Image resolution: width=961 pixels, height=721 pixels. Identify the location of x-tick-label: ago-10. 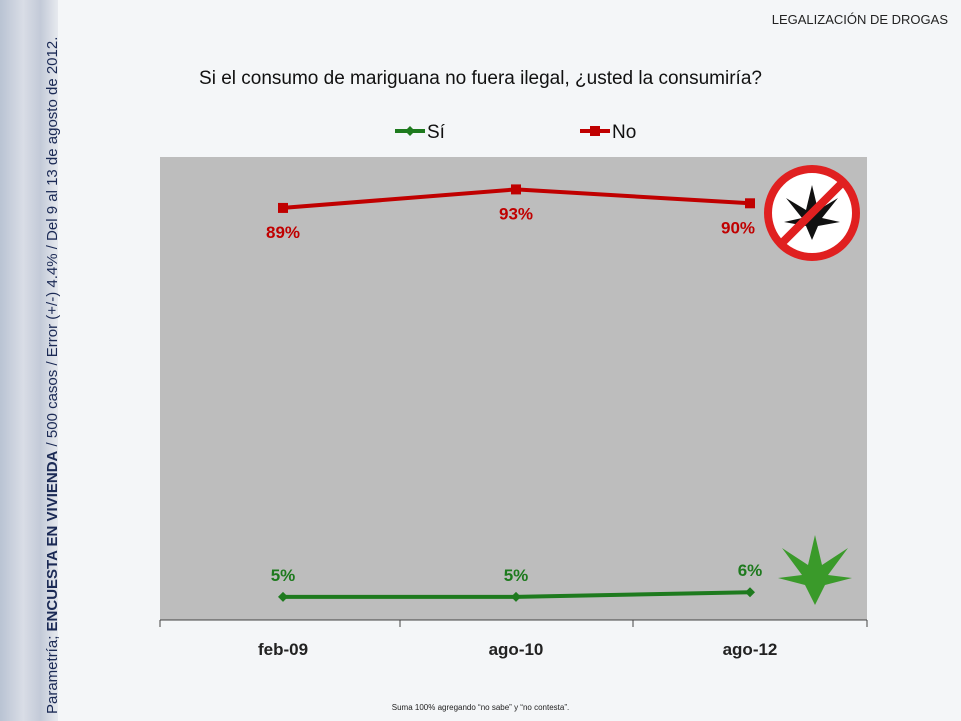
(516, 649).